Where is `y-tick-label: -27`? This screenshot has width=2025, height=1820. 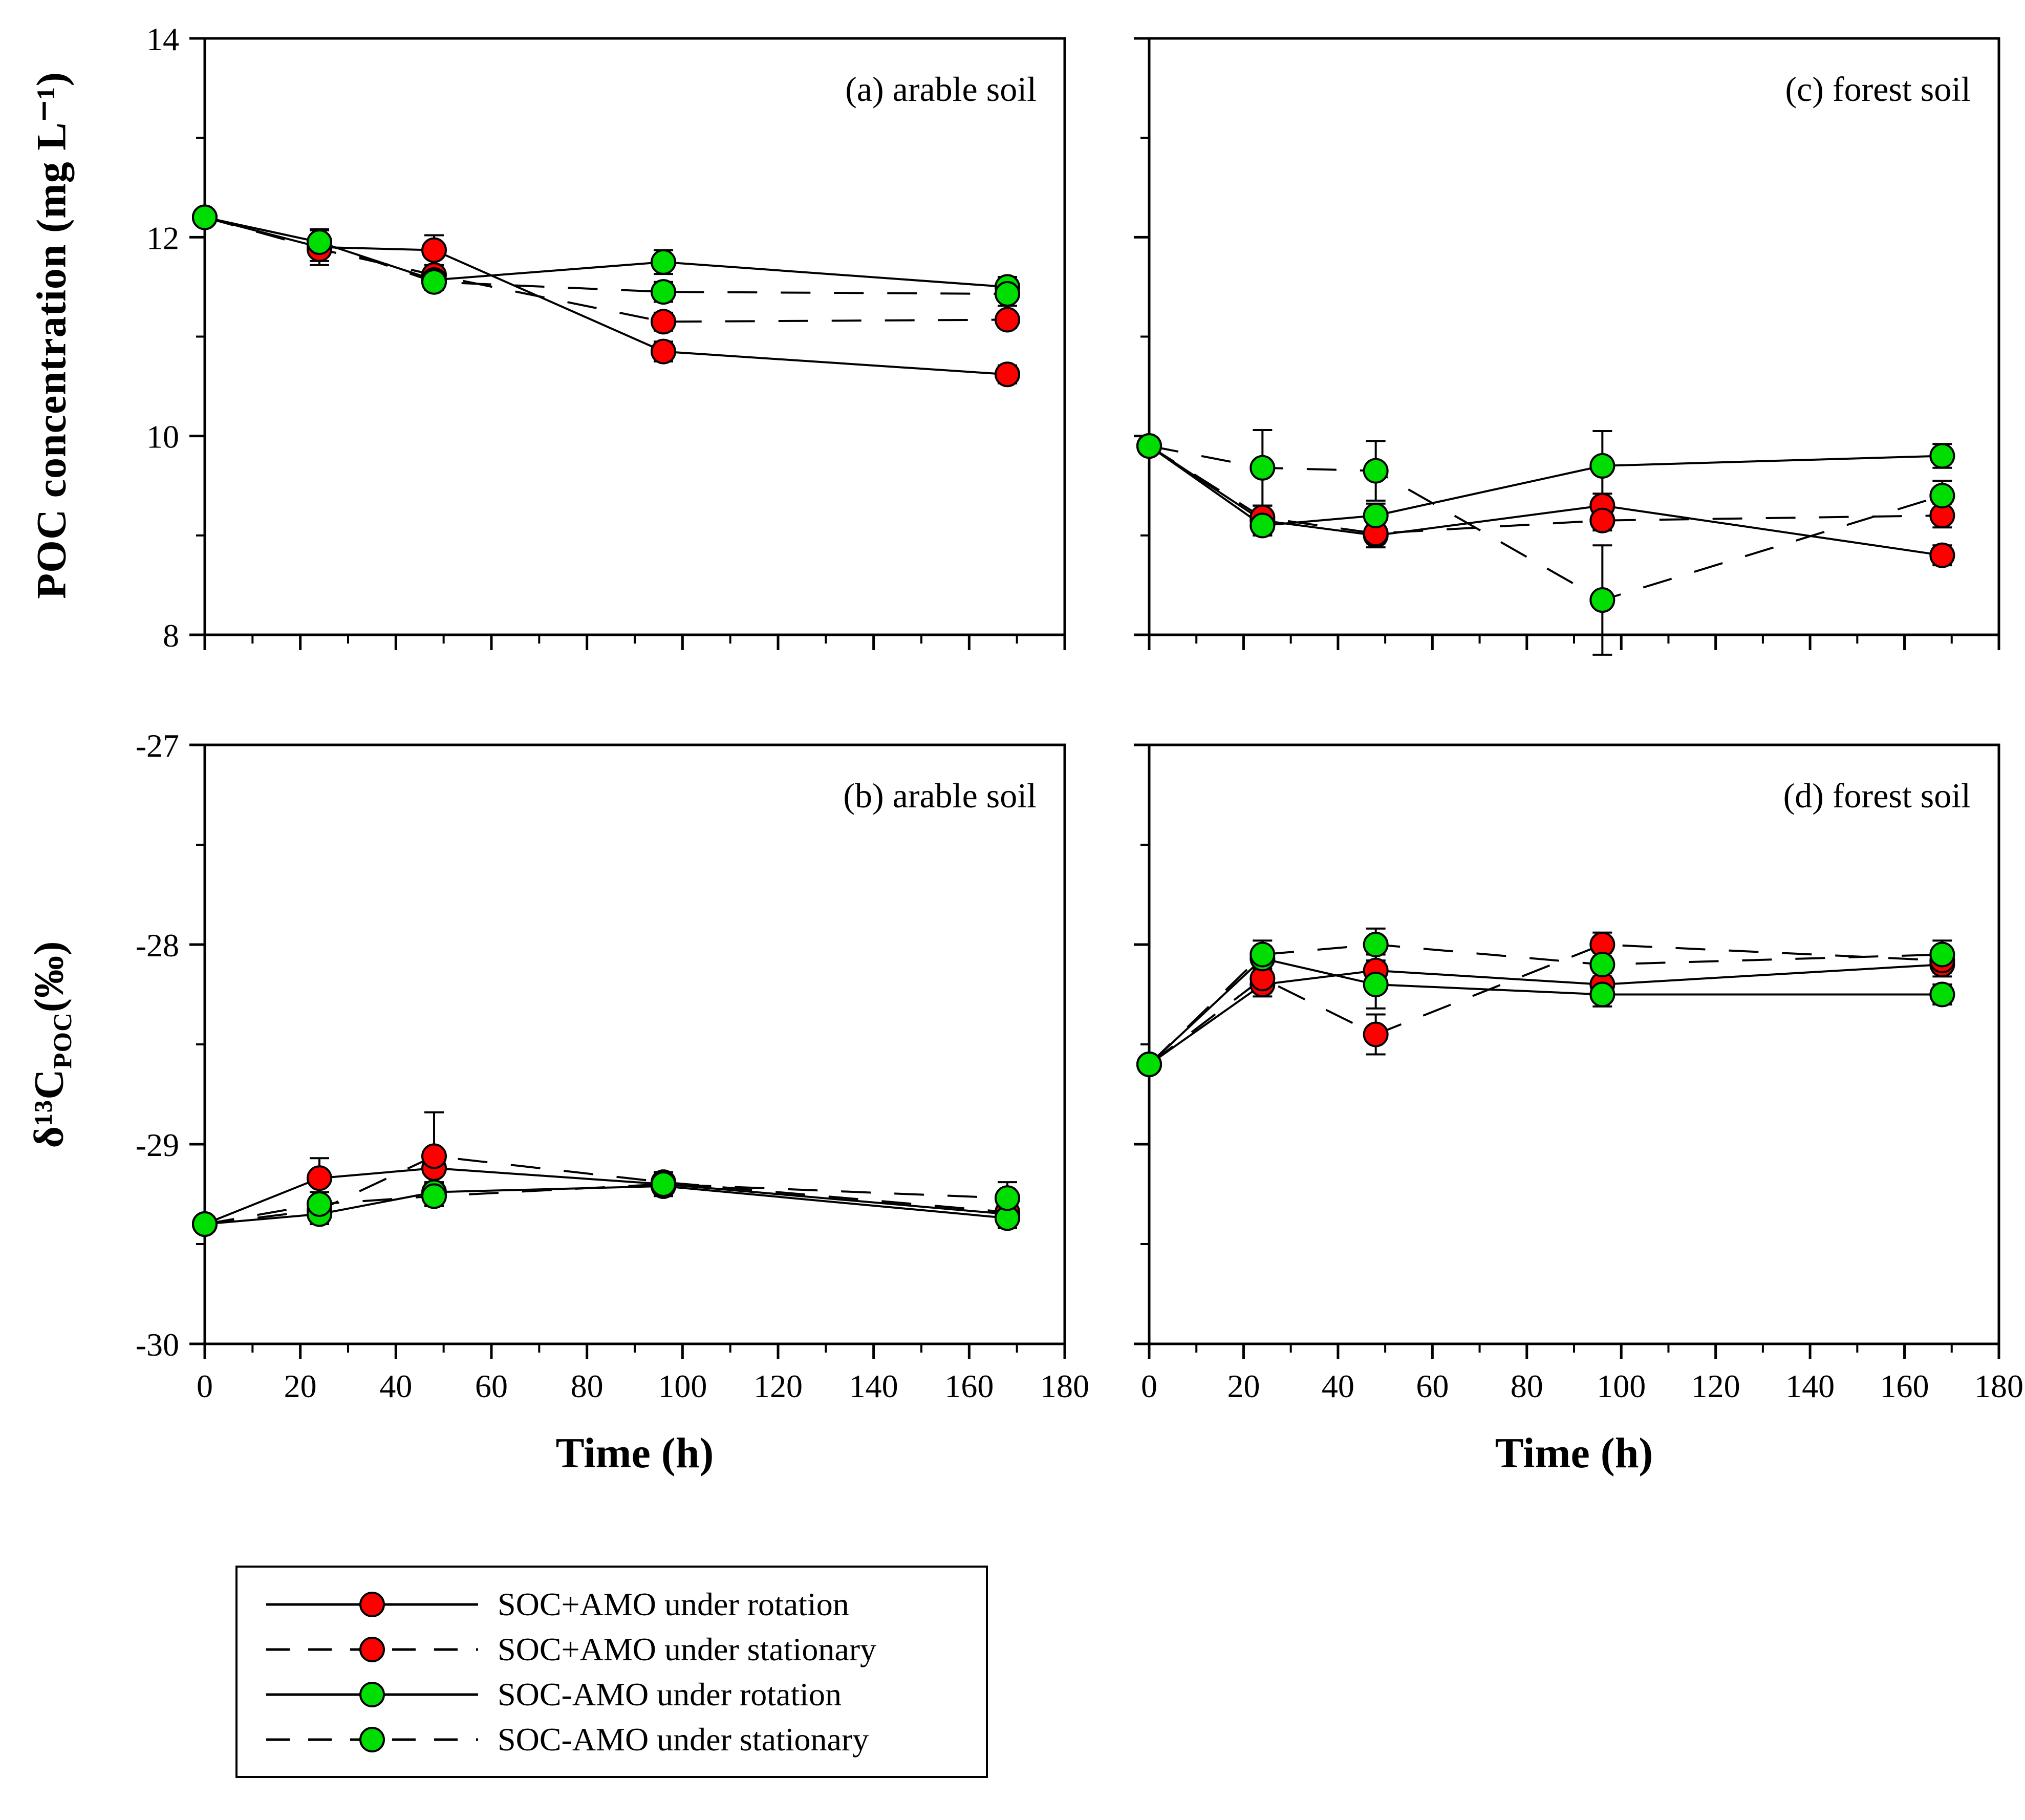 y-tick-label: -27 is located at coordinates (158, 746).